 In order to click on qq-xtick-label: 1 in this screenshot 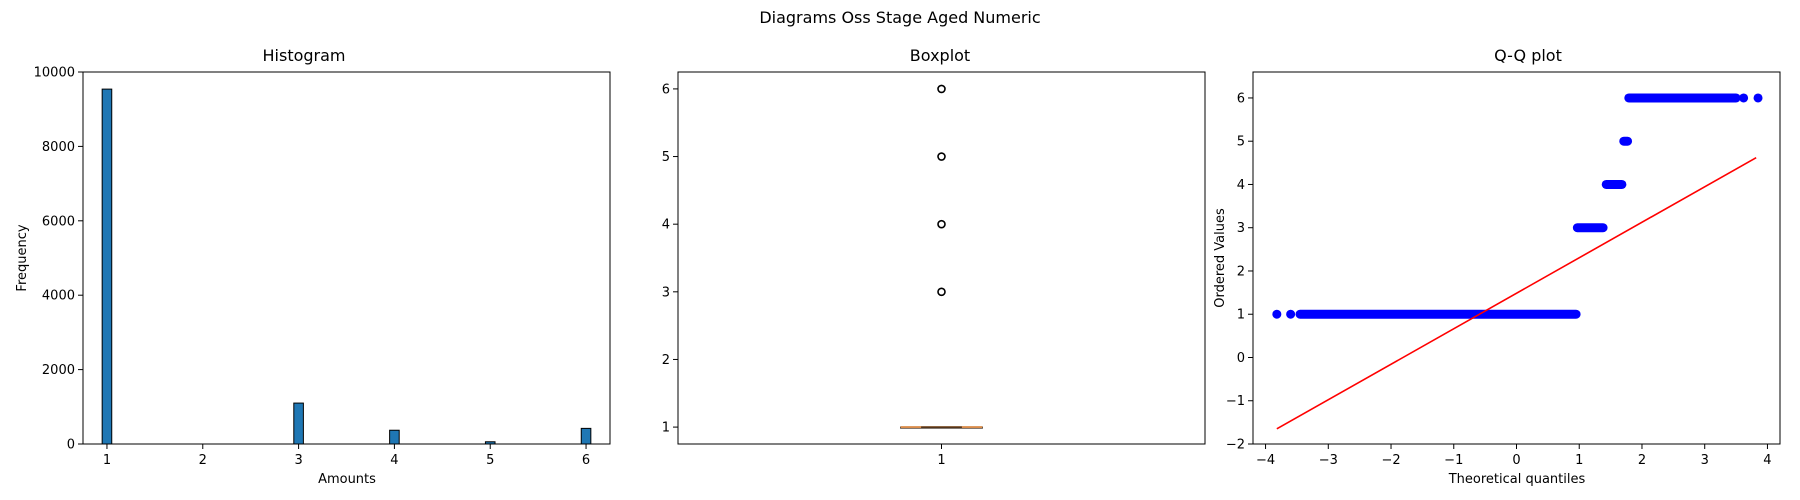, I will do `click(1579, 460)`.